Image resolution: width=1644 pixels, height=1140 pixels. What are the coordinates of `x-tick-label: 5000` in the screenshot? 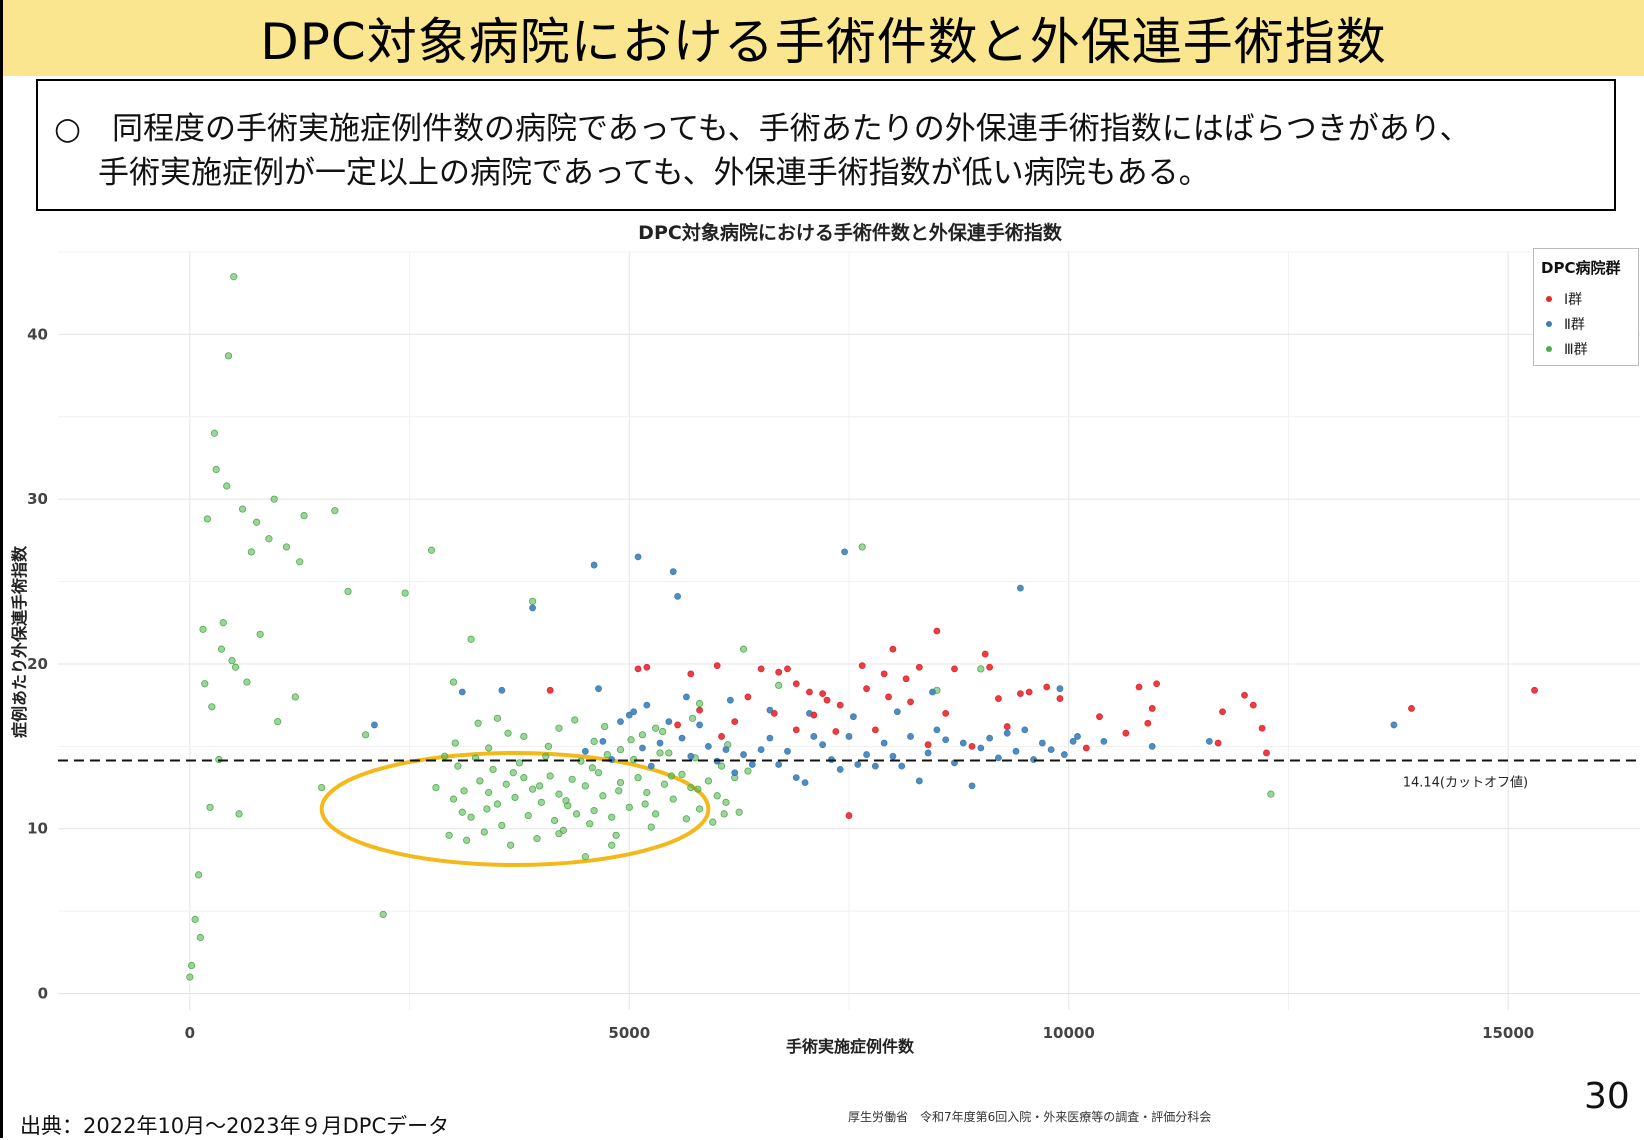 It's located at (629, 1033).